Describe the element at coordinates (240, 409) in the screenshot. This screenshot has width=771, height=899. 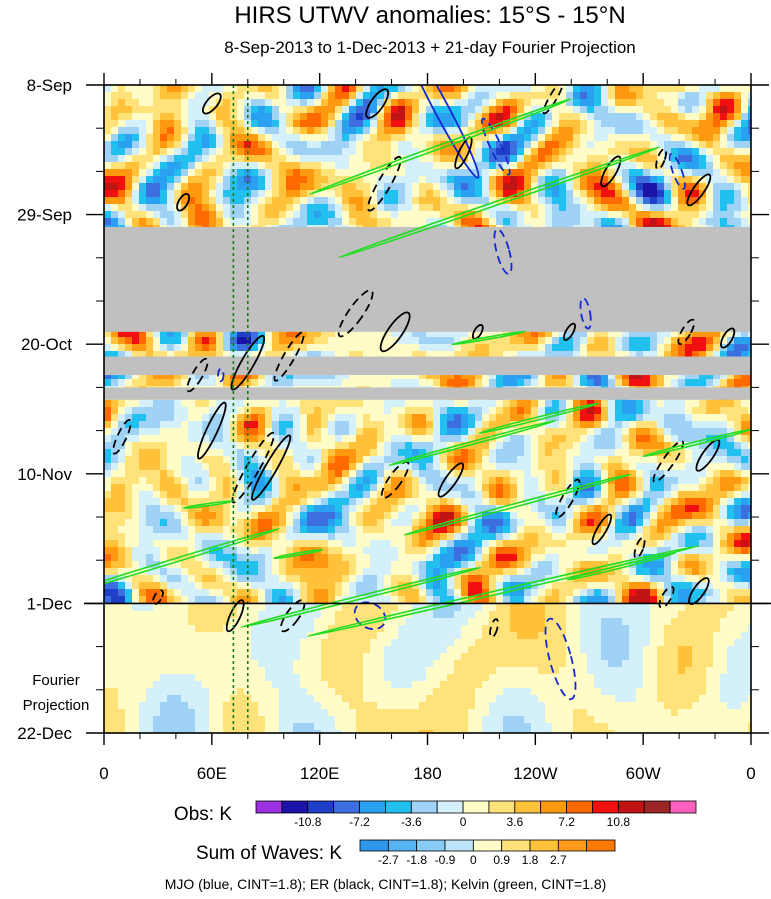
I see `mjo-reference-lines` at that location.